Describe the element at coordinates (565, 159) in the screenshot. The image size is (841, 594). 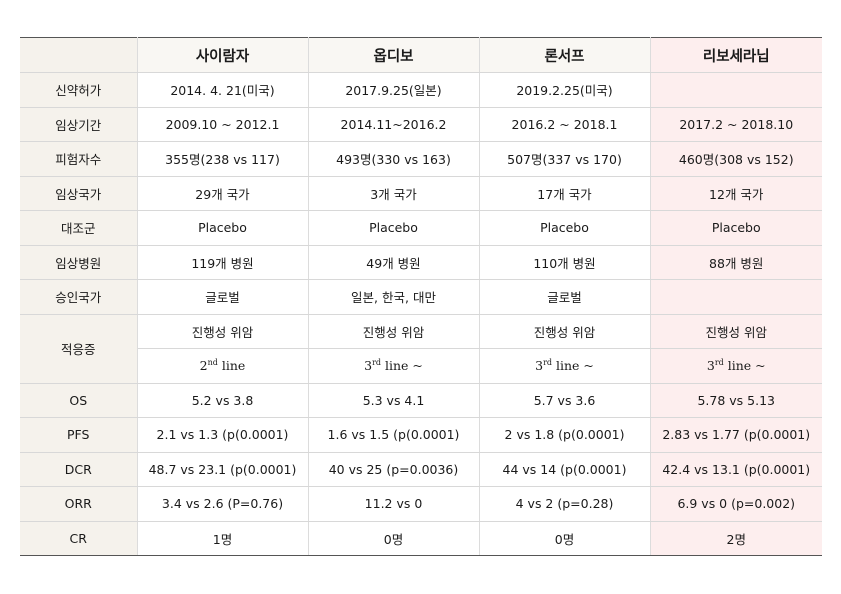
I see `table-cell: 507명(337 vs 170)` at that location.